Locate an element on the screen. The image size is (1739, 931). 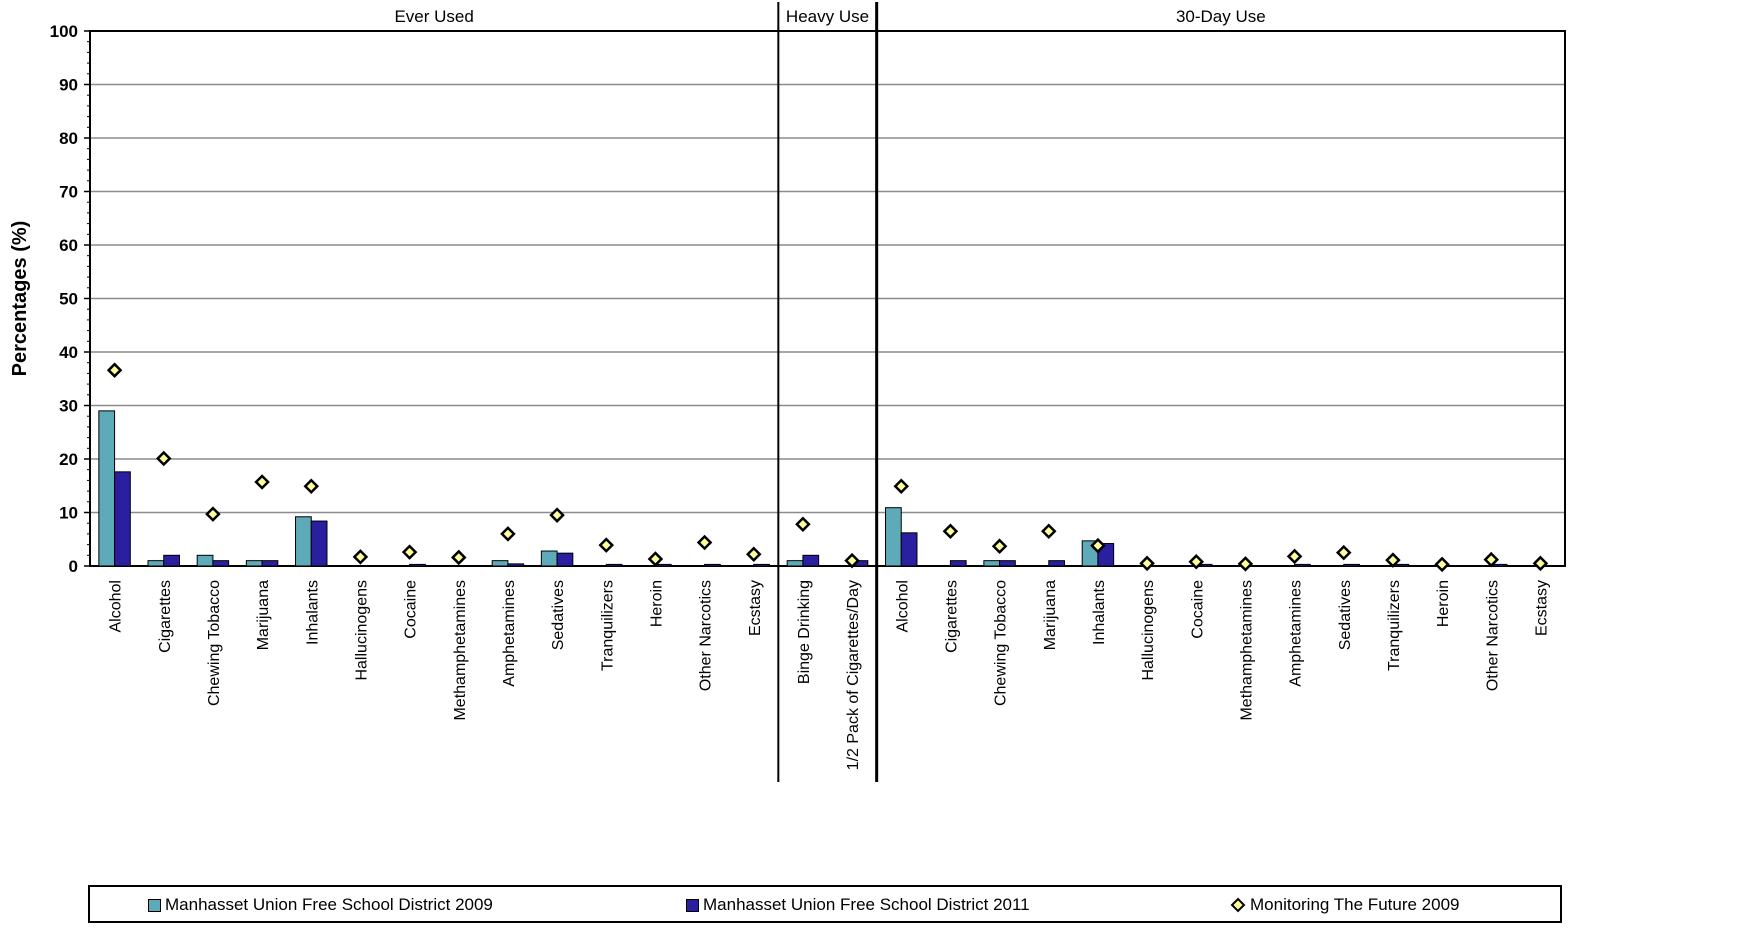
y-tick-label: 60 is located at coordinates (68, 245).